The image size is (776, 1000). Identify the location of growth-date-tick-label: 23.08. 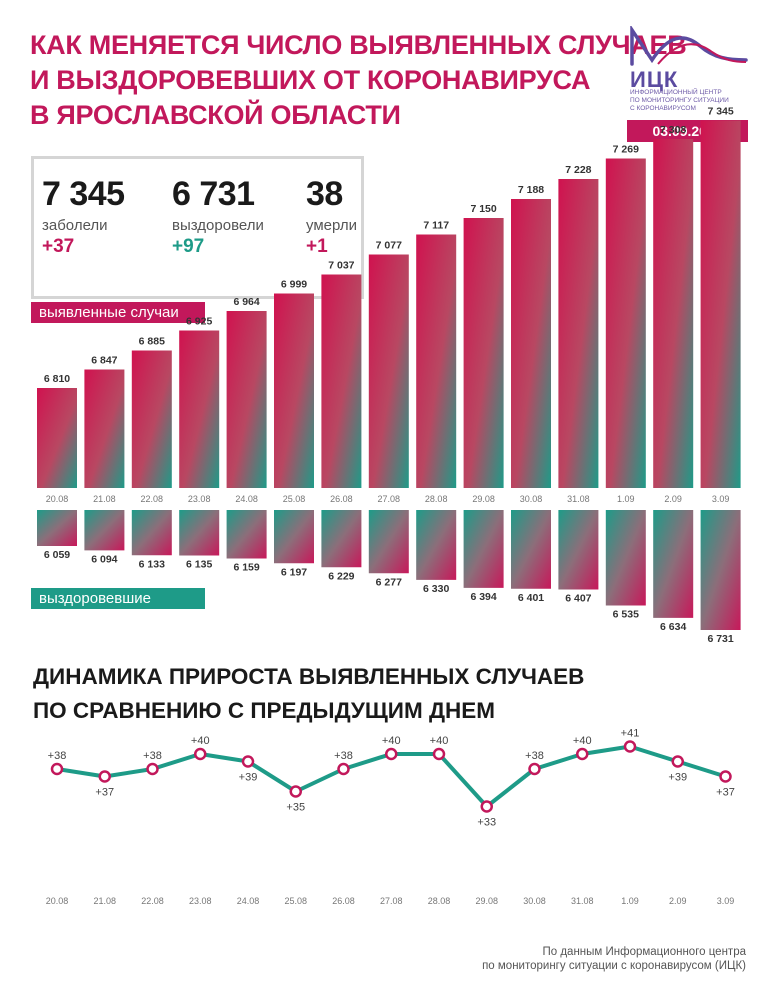
(200, 901).